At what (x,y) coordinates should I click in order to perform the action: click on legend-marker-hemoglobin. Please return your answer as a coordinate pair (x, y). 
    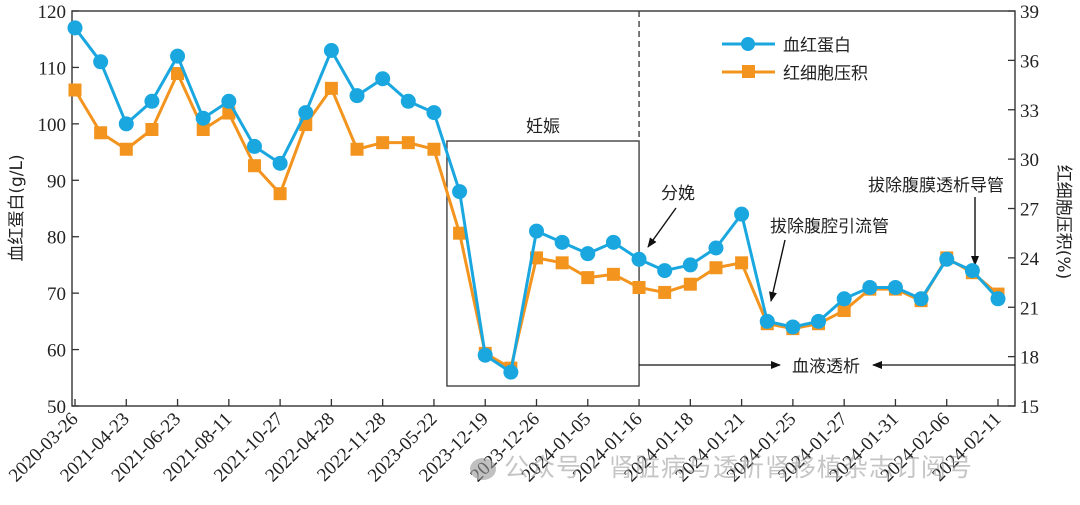
    Looking at the image, I should click on (748, 44).